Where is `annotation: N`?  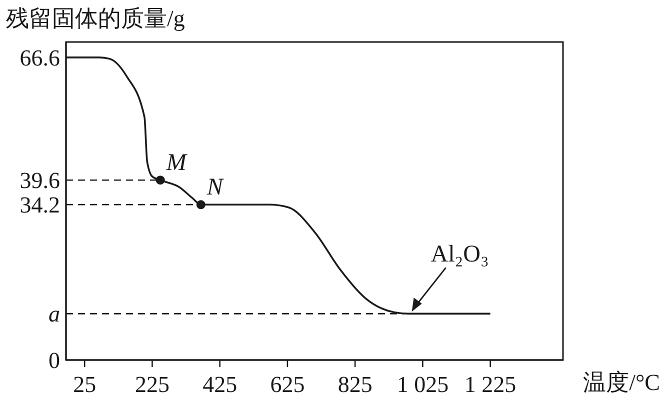
annotation: N is located at coordinates (215, 187).